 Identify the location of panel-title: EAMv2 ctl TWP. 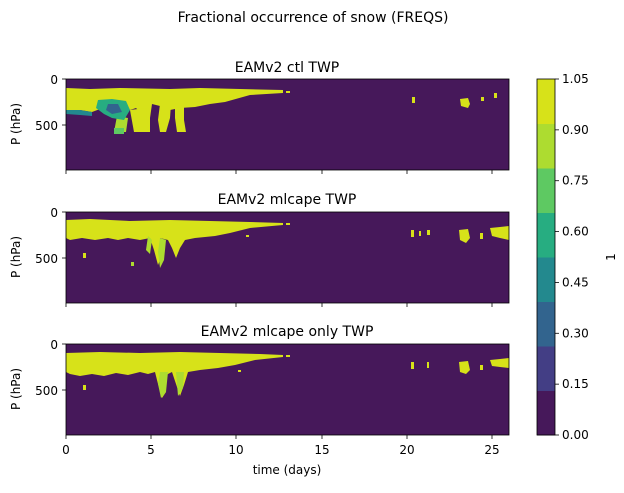
(287, 68).